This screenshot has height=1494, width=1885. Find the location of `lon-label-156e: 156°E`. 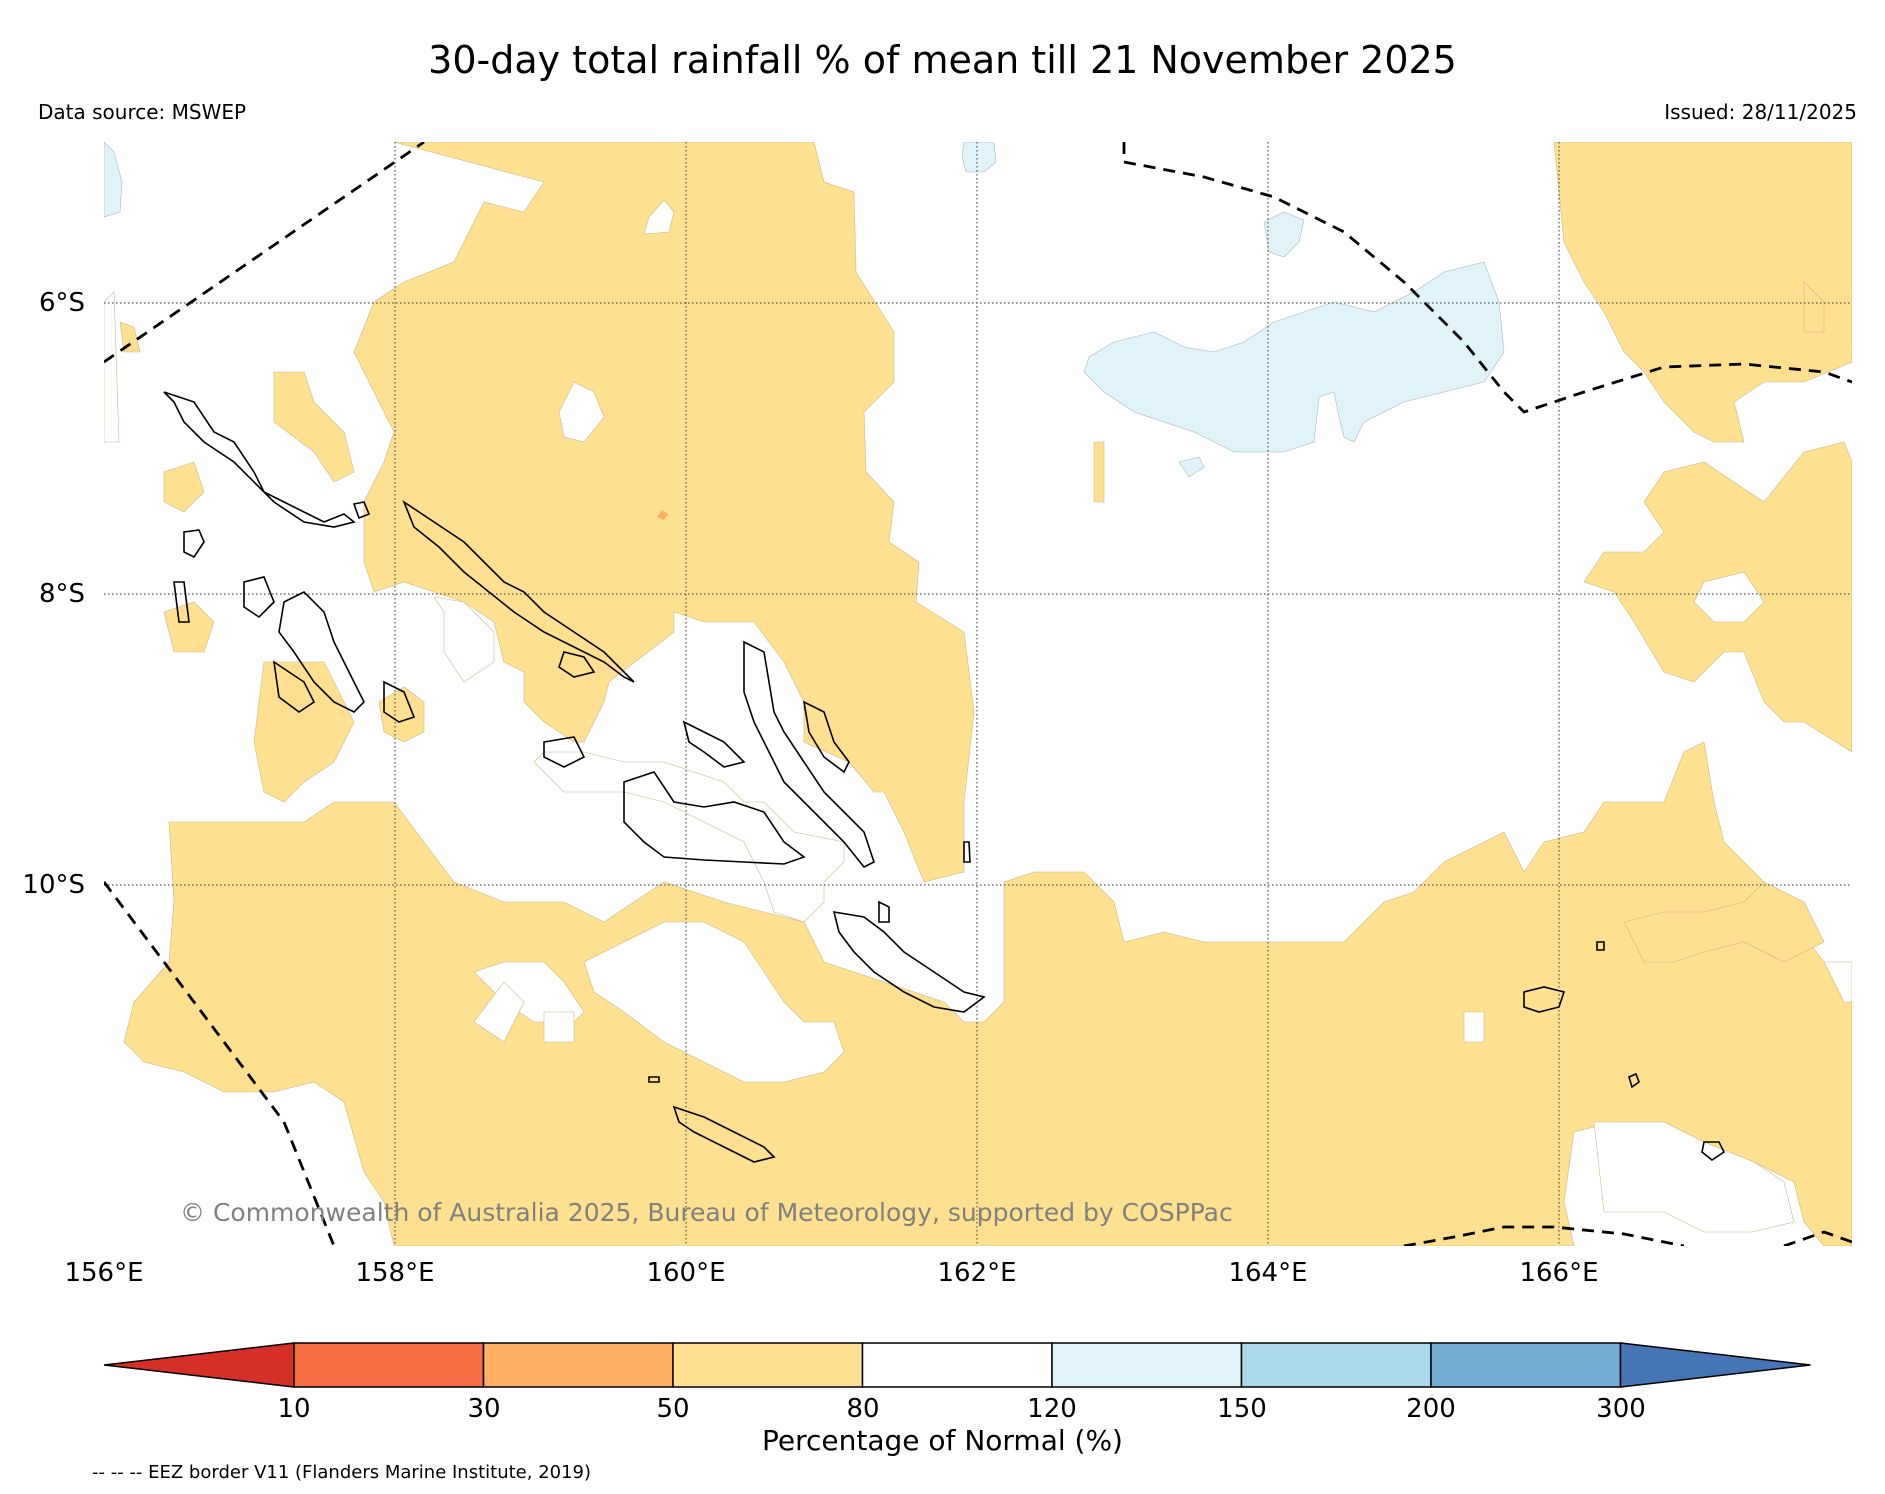

lon-label-156e: 156°E is located at coordinates (104, 1273).